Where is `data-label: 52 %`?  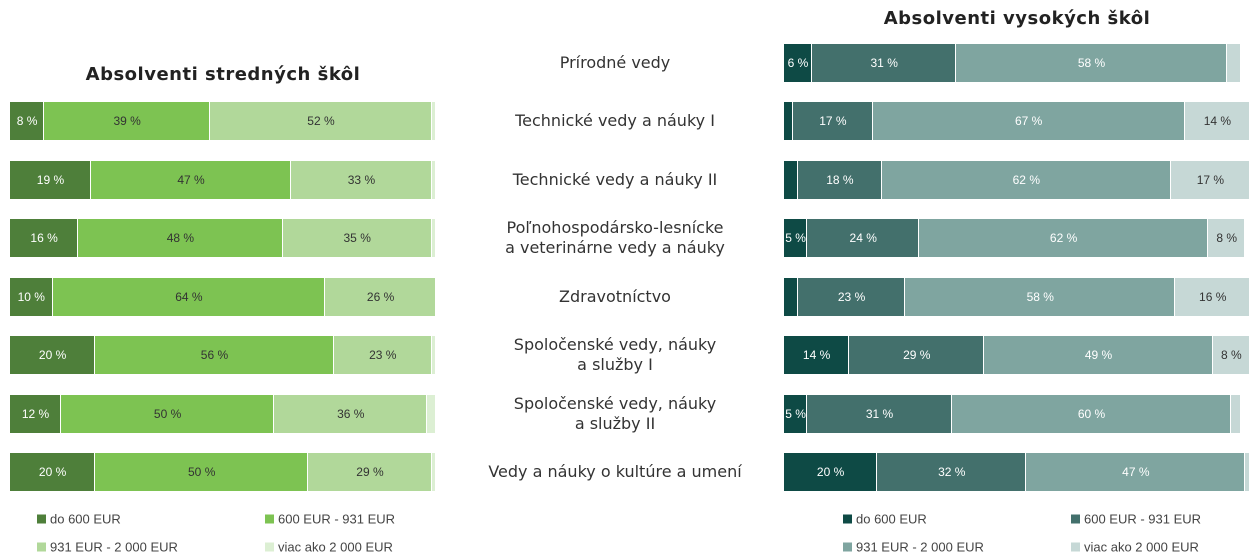 data-label: 52 % is located at coordinates (321, 121).